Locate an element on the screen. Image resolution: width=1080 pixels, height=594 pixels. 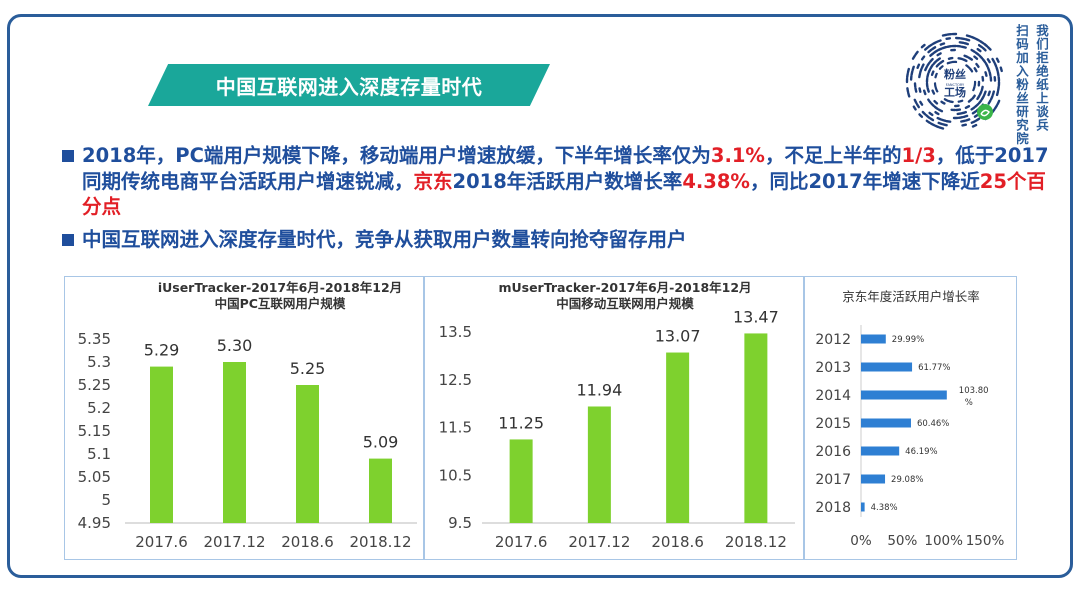
bullet-text: ，同比2017年增速下降近 is located at coordinates (864, 181).